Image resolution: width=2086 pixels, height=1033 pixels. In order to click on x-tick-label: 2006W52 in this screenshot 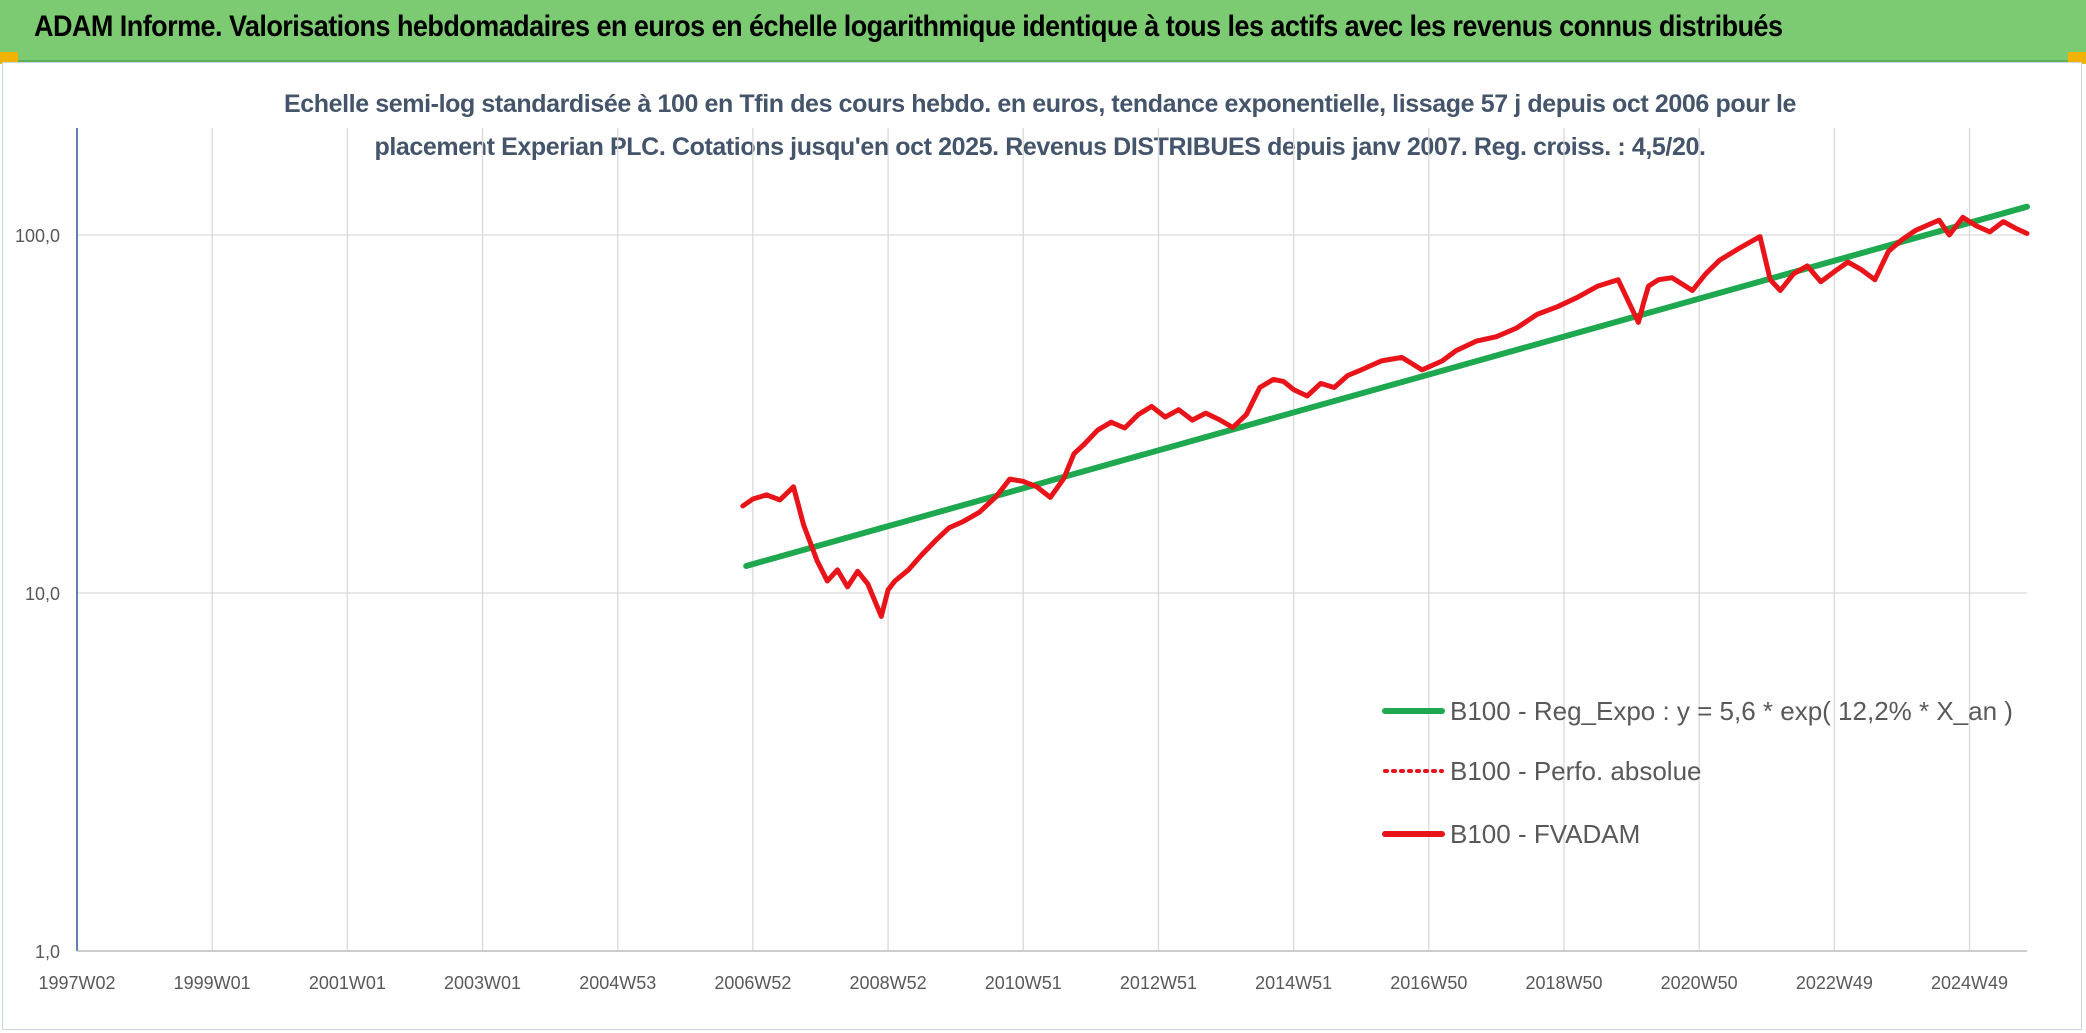, I will do `click(752, 983)`.